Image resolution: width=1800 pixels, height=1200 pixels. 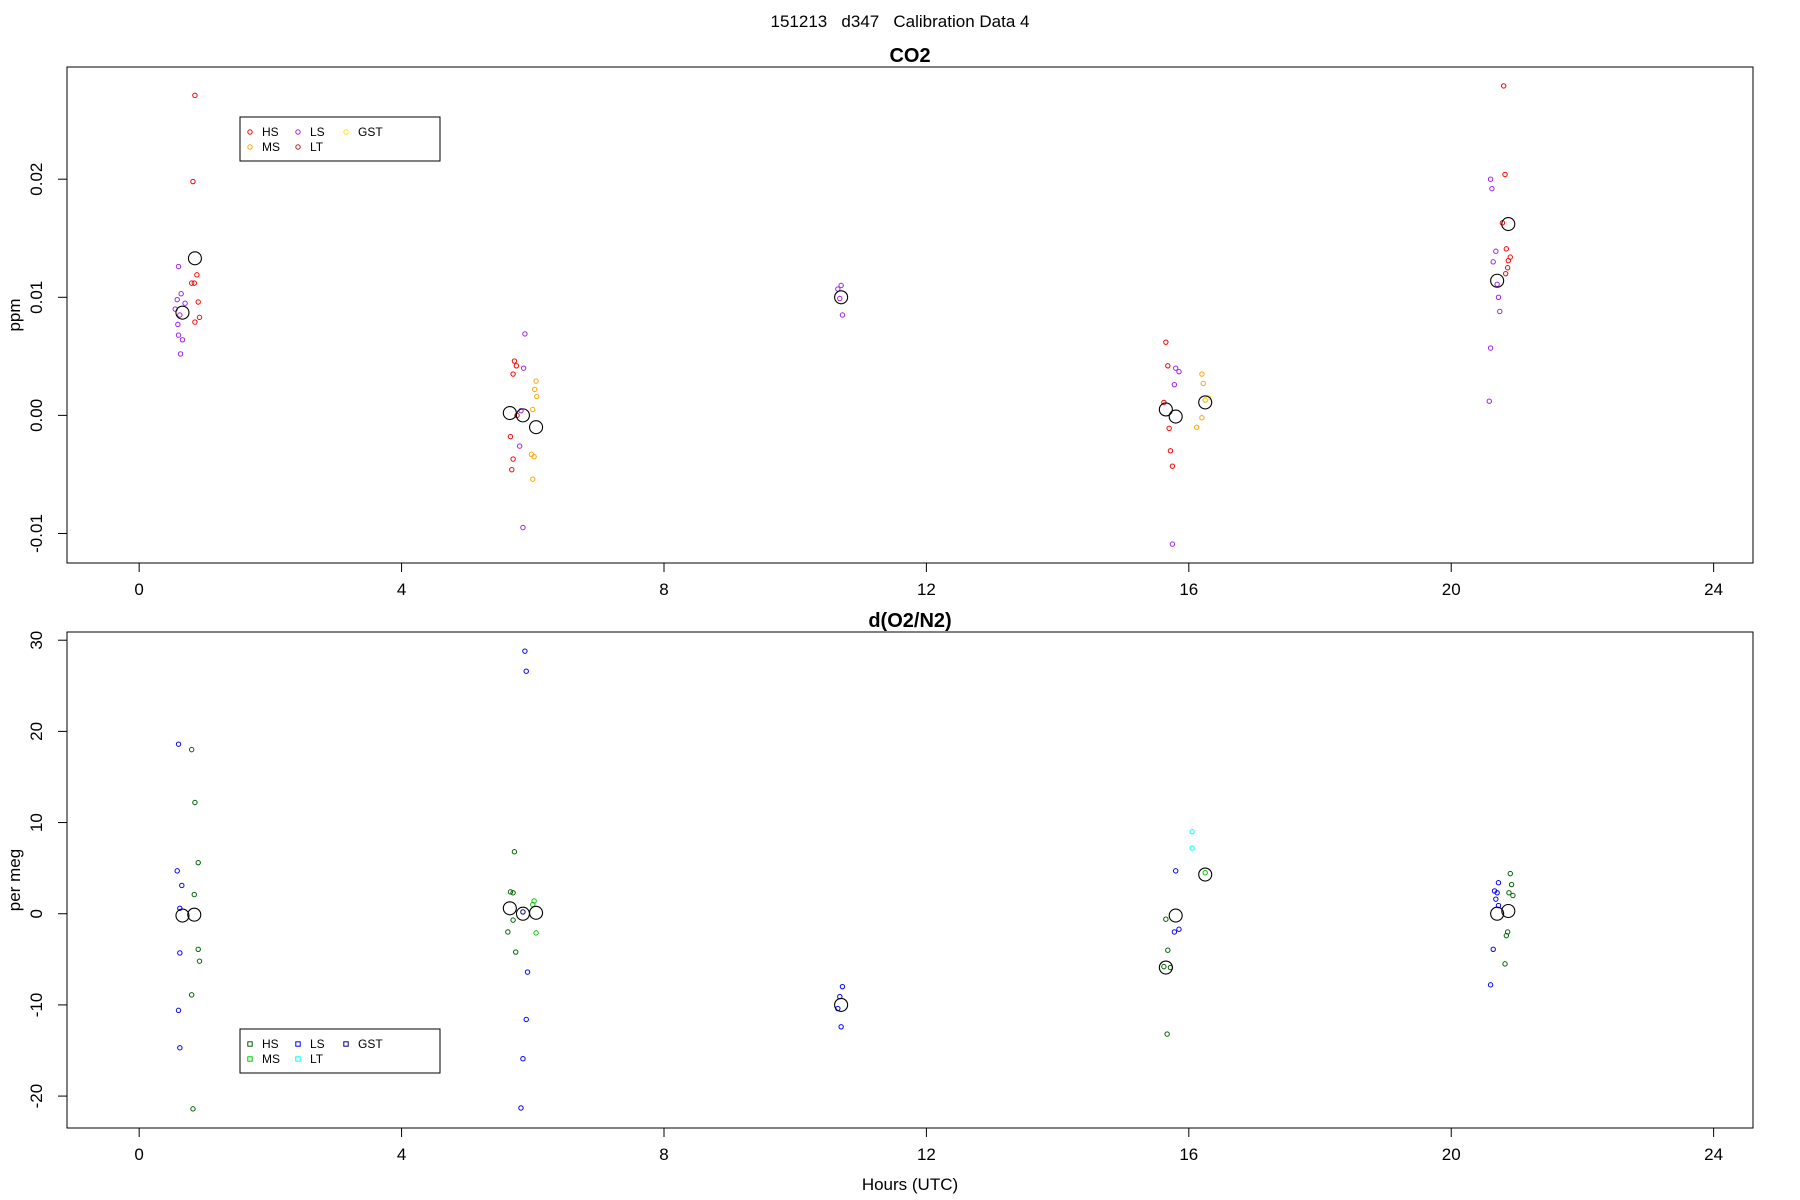 I want to click on y-tick-label: 0.02, so click(x=36, y=179).